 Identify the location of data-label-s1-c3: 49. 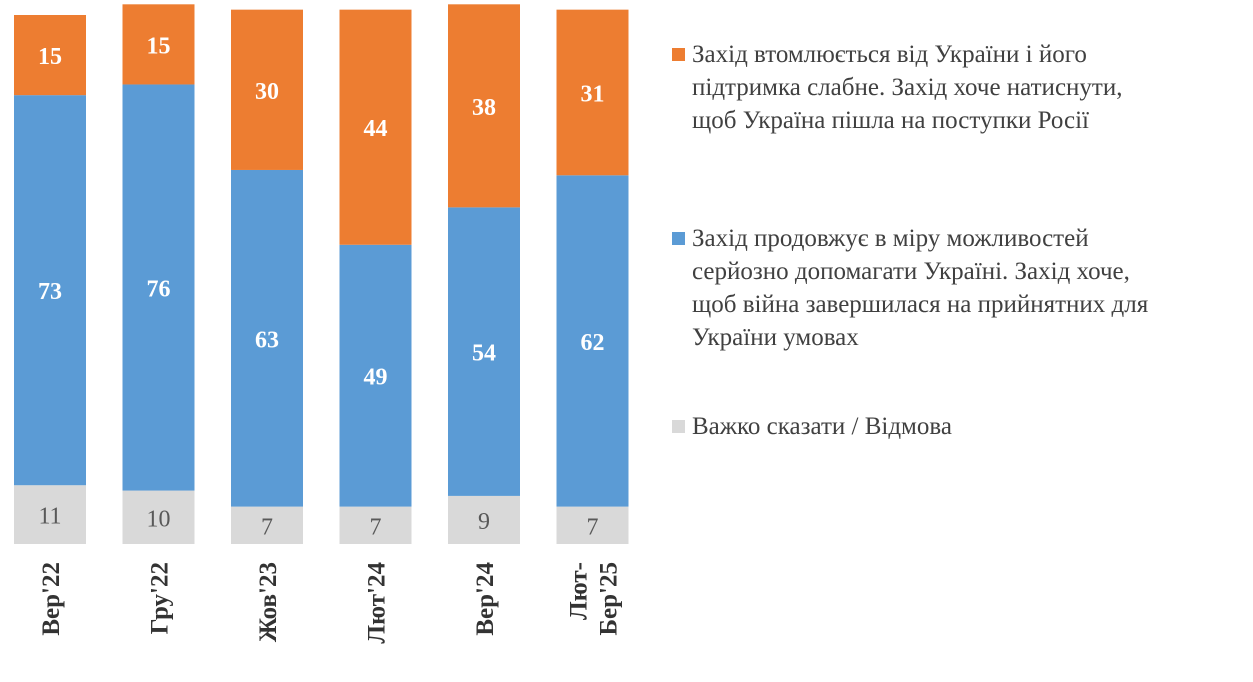
(376, 378).